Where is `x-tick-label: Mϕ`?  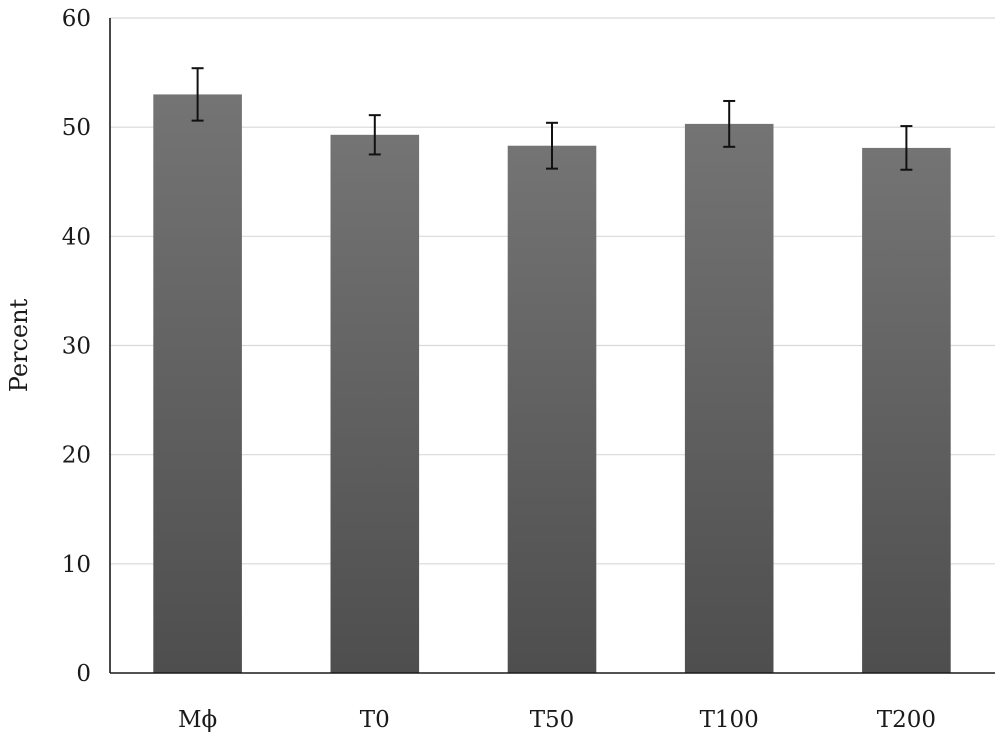 x-tick-label: Mϕ is located at coordinates (197, 720).